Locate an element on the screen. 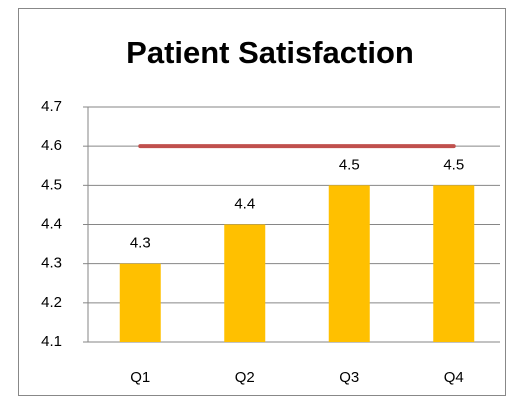 Image resolution: width=515 pixels, height=401 pixels. x-tick-label: Q3 is located at coordinates (349, 377).